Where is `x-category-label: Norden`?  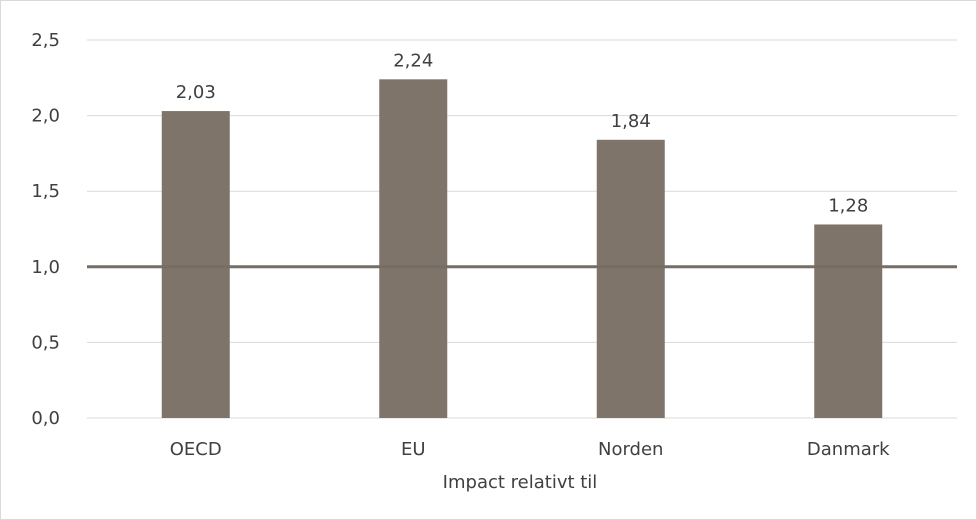
x-category-label: Norden is located at coordinates (630, 449).